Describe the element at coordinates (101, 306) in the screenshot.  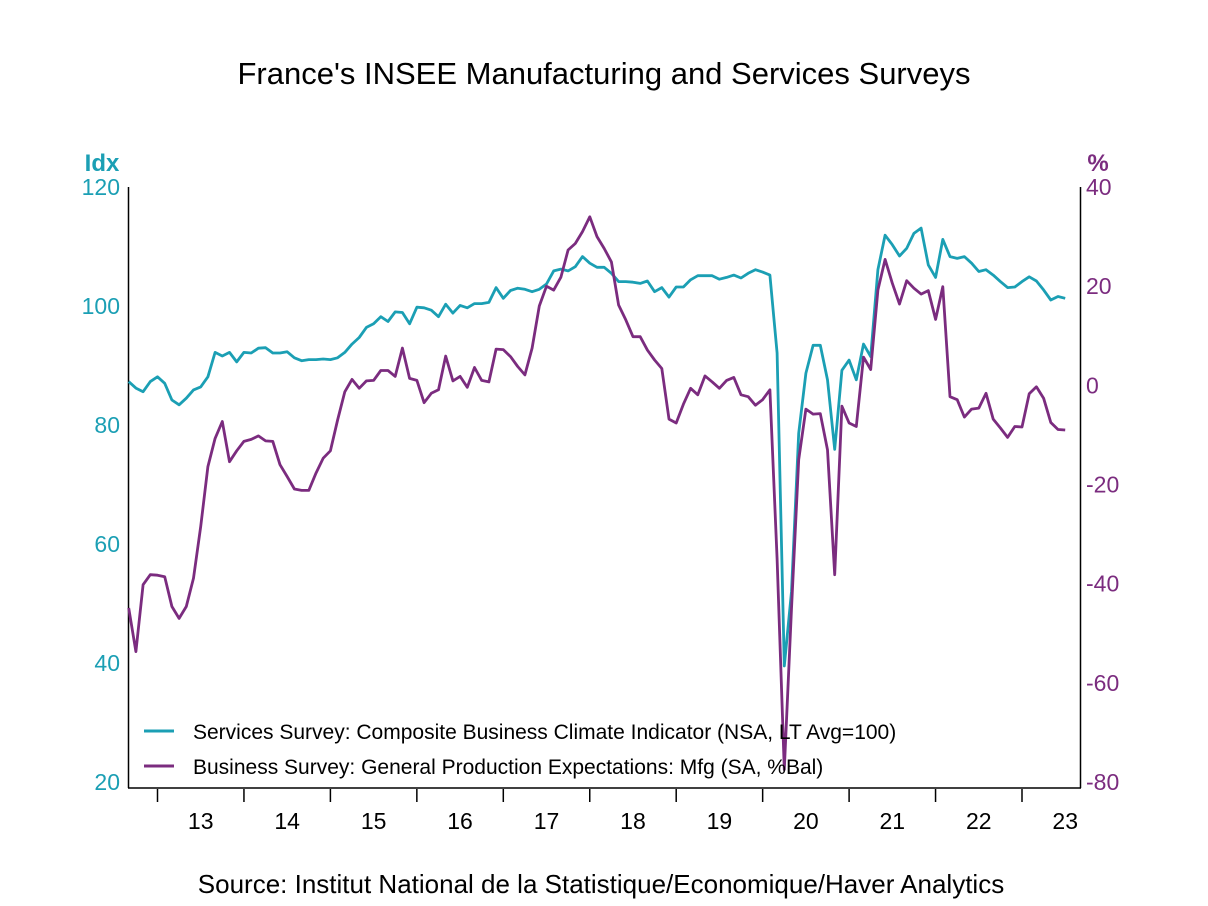
I see `left-tick-label: 100` at that location.